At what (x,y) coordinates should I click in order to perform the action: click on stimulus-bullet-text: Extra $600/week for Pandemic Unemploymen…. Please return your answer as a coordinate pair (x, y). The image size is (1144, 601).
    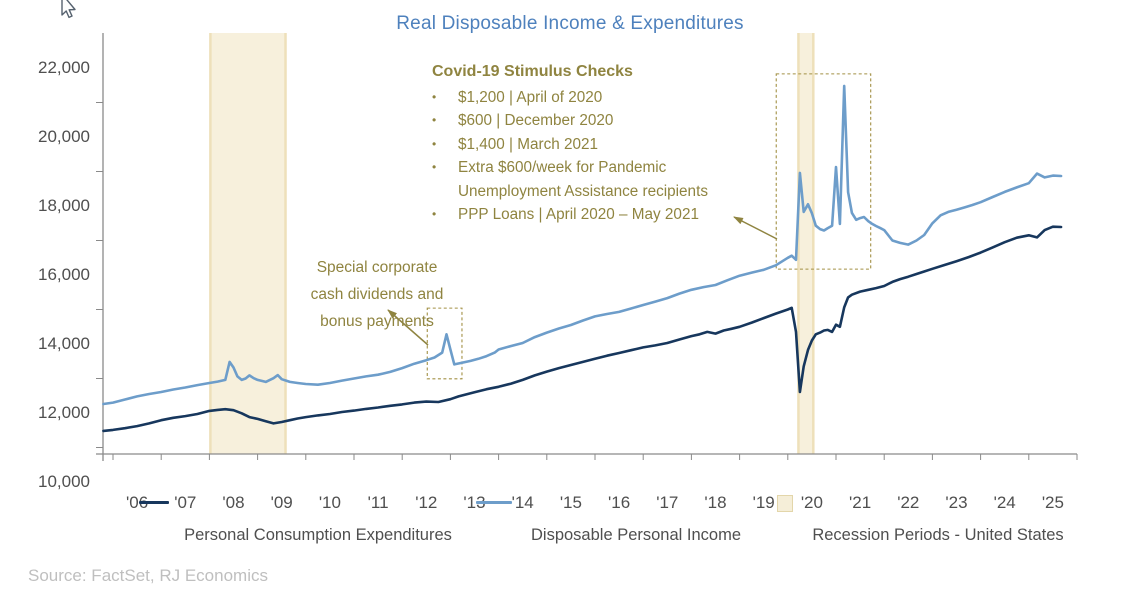
    Looking at the image, I should click on (583, 179).